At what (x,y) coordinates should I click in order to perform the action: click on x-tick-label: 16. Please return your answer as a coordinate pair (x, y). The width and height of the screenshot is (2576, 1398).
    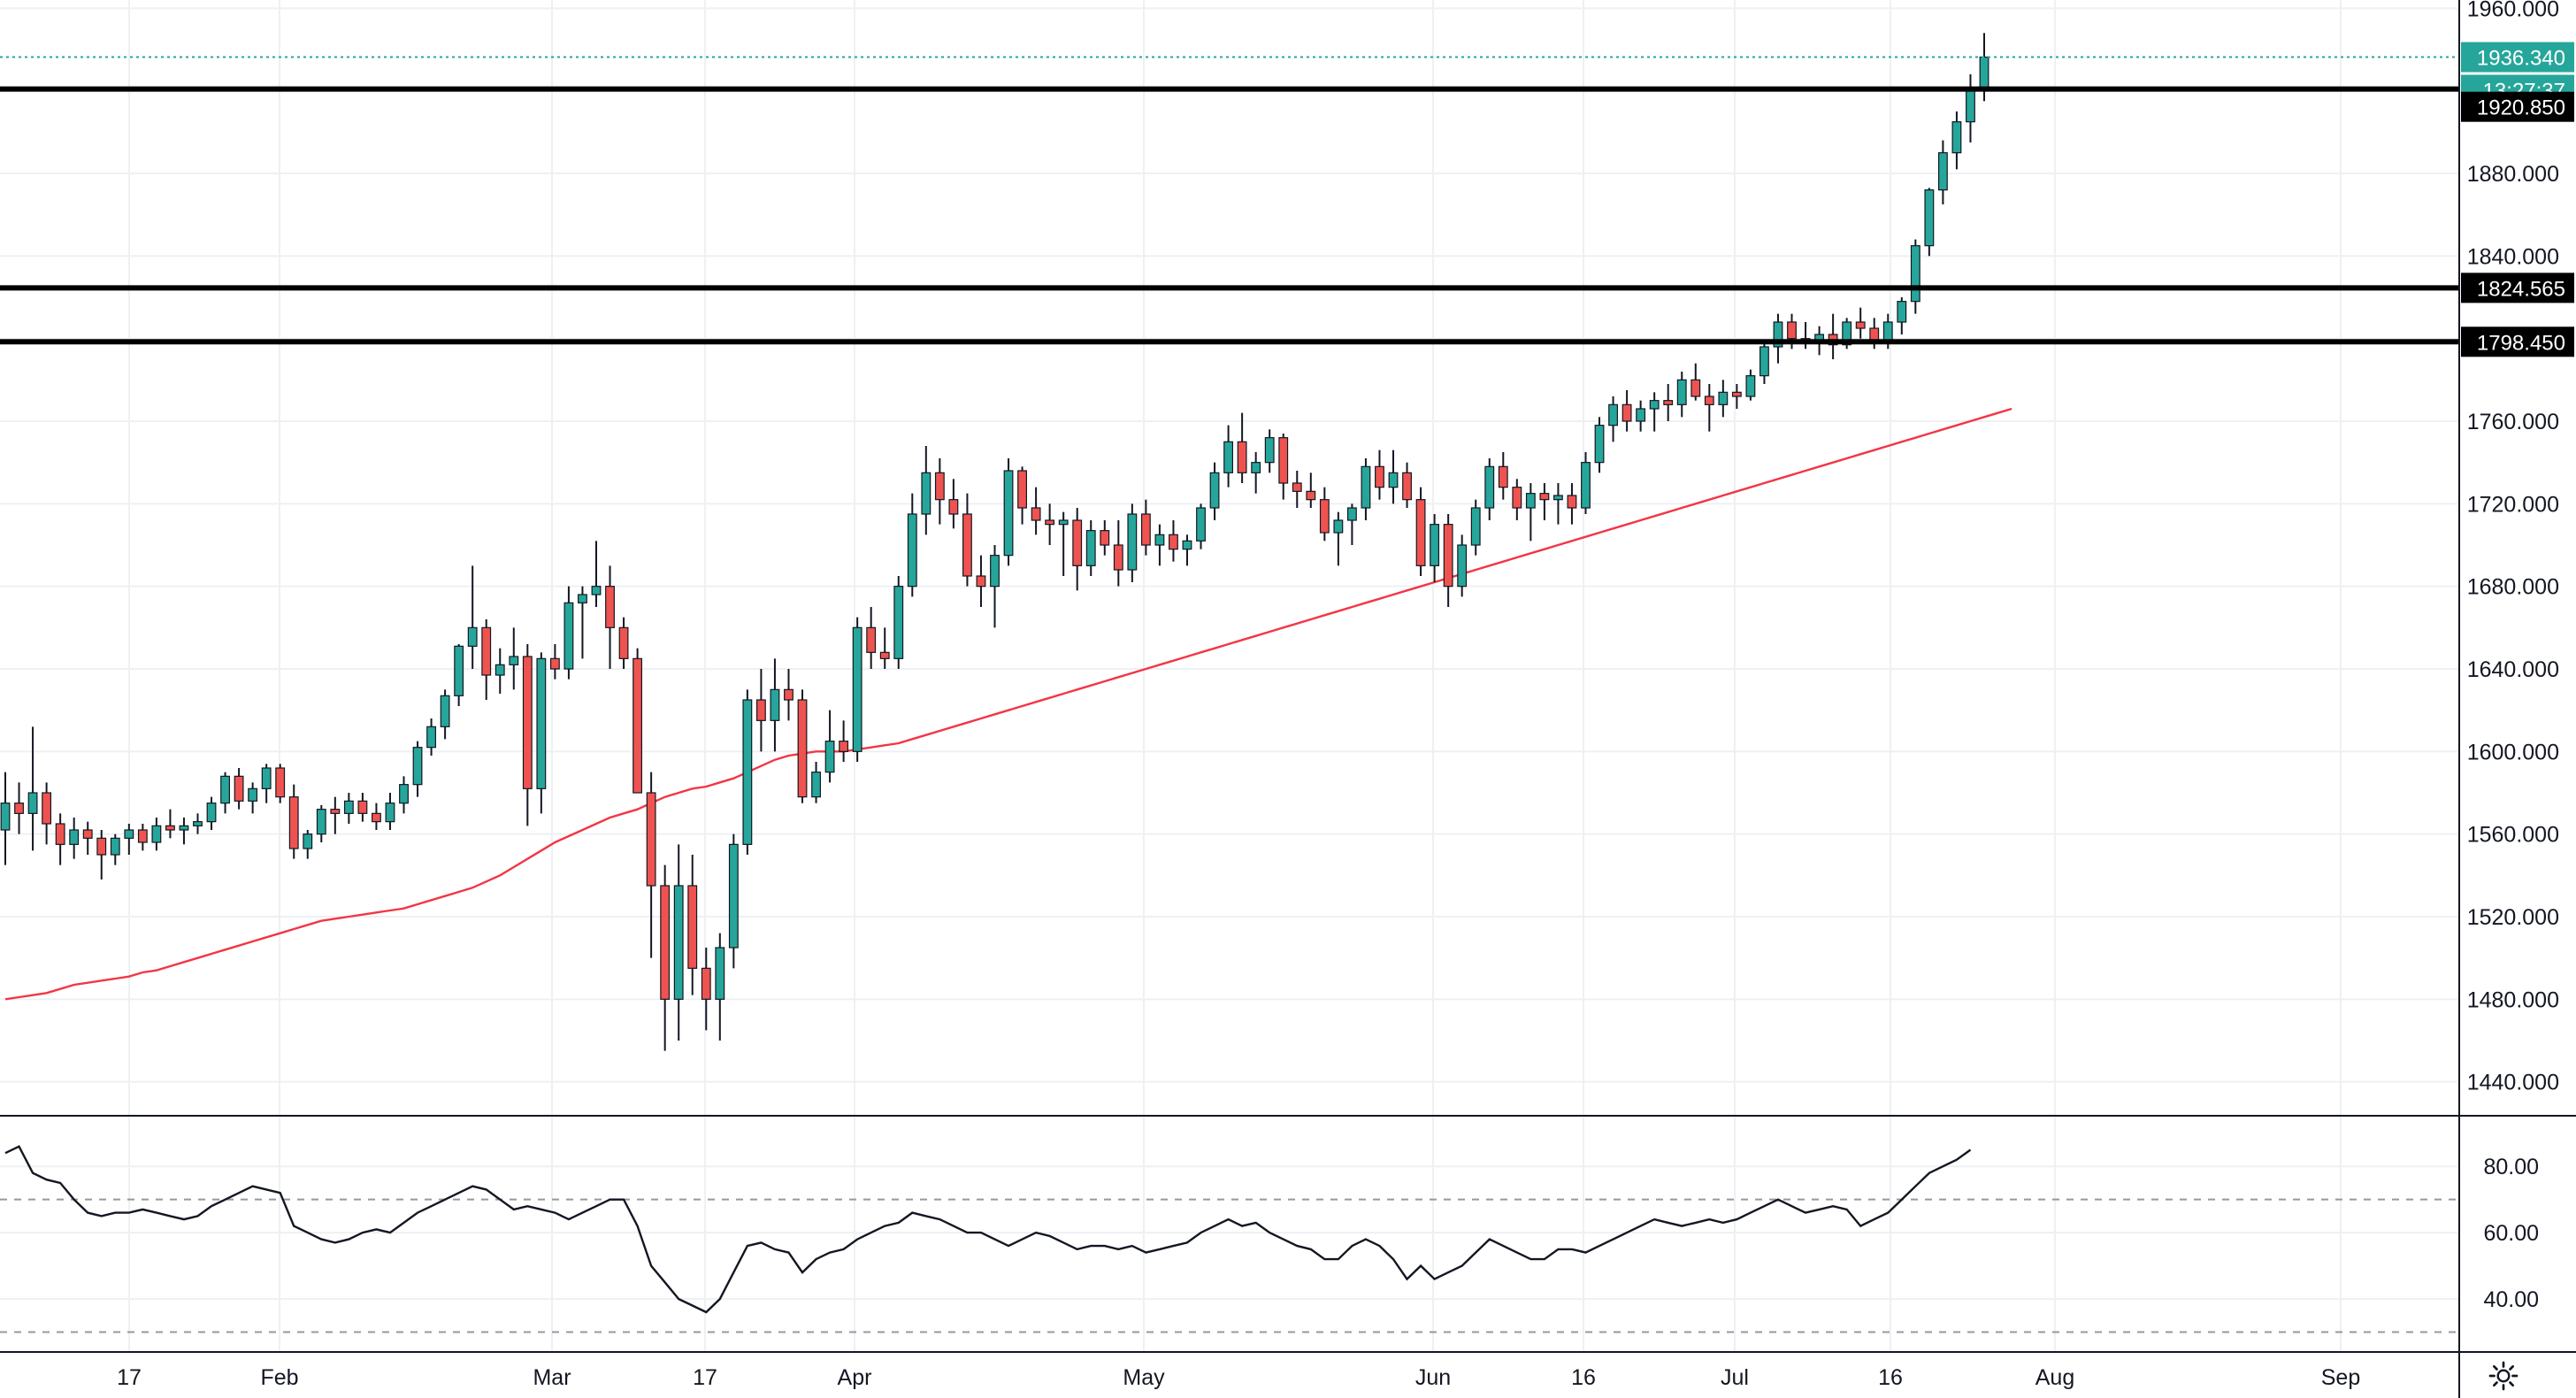
    Looking at the image, I should click on (1583, 1377).